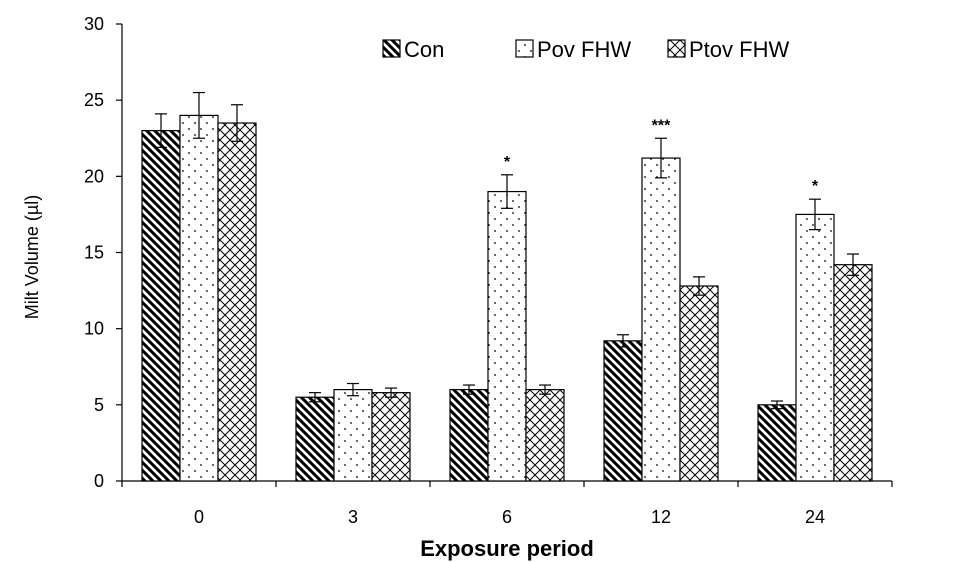  I want to click on y-tick-label: 25, so click(94, 100).